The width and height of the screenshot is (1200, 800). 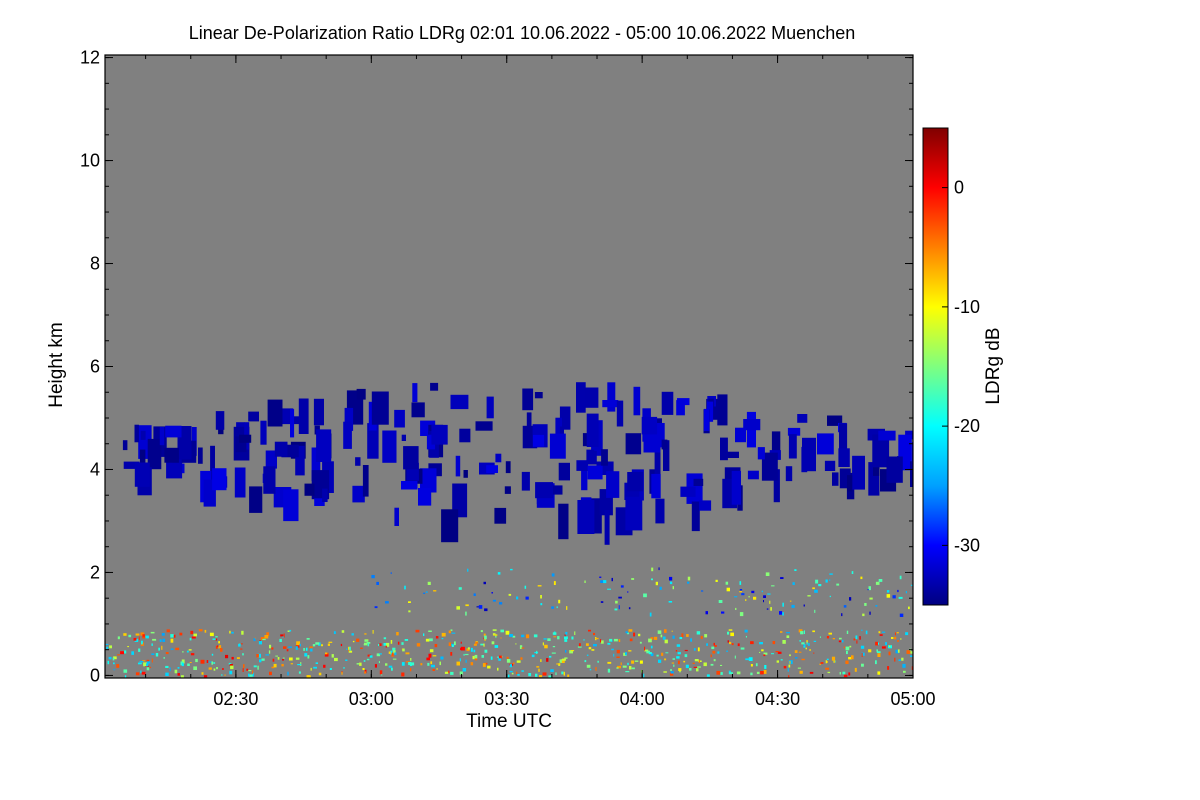 I want to click on y-tick-label: 6, so click(x=95, y=367).